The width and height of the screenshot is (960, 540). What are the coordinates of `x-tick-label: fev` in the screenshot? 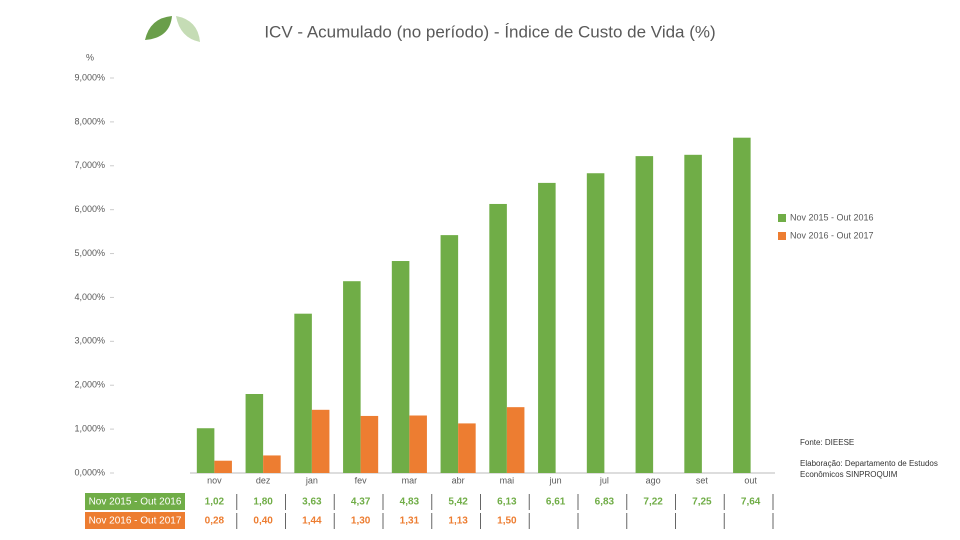 It's located at (361, 480).